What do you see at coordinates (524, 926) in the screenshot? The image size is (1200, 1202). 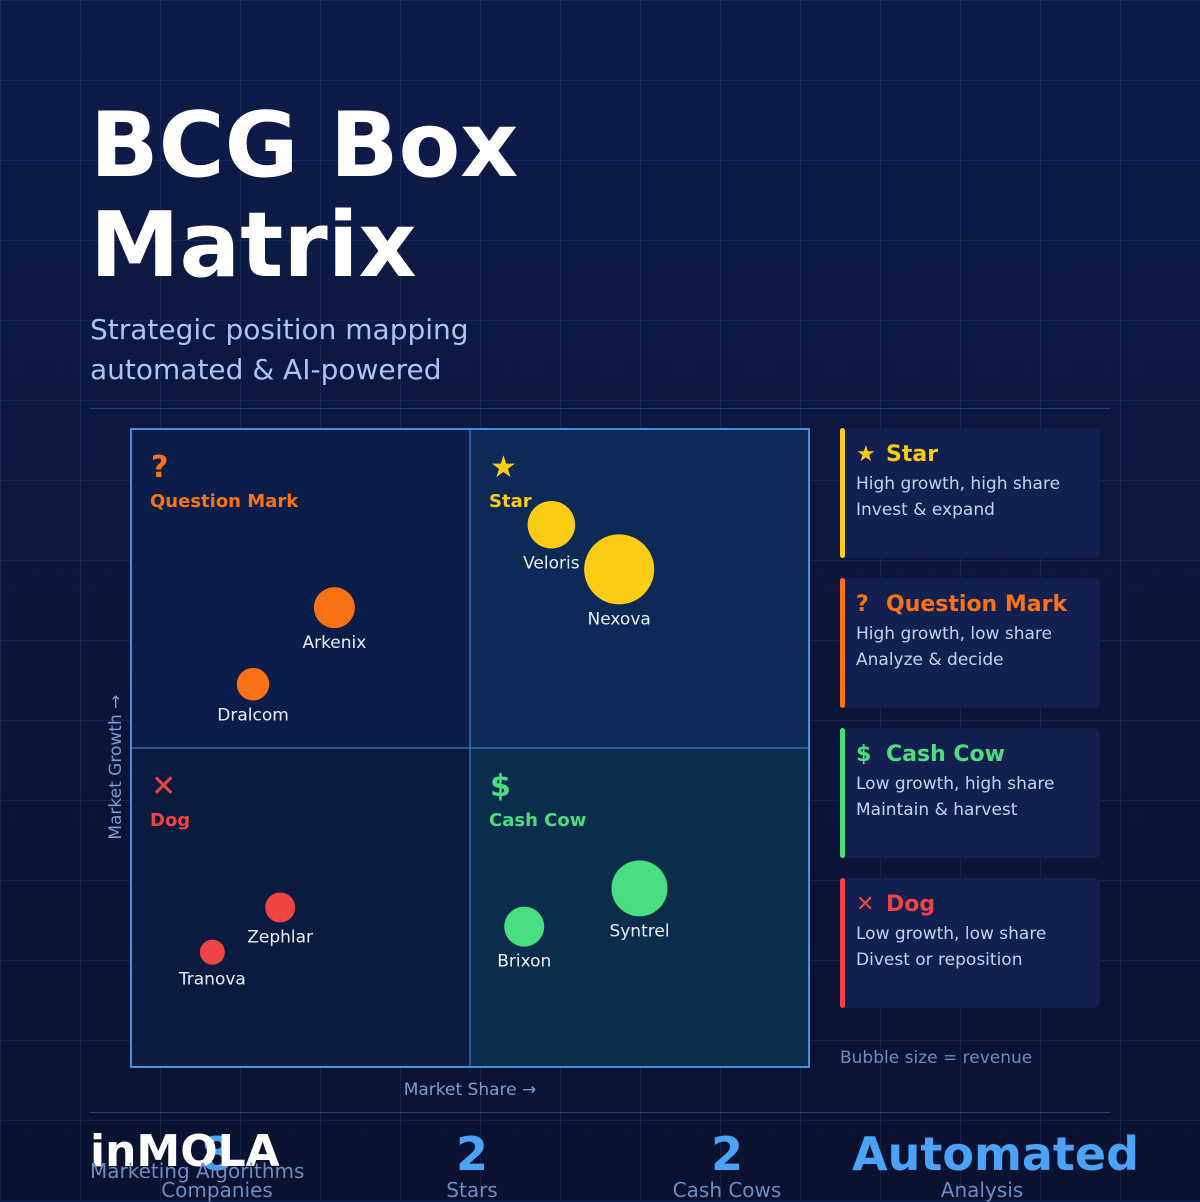 I see `bubble-brixon` at bounding box center [524, 926].